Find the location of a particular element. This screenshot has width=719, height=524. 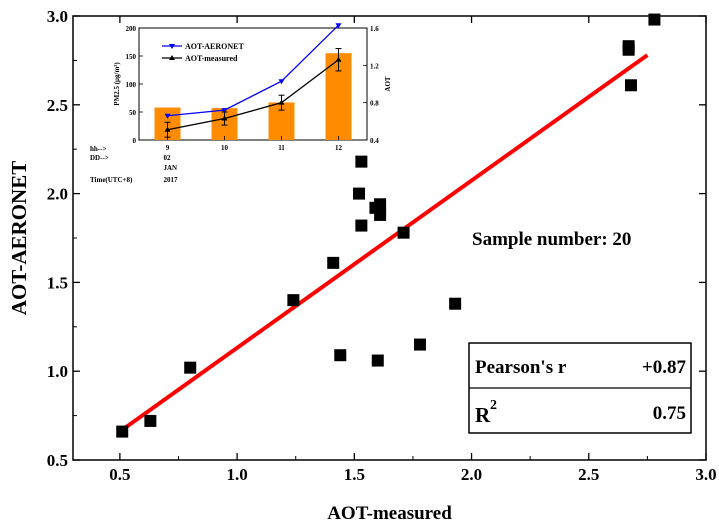

inset-left-tick-label: 150 is located at coordinates (131, 57).